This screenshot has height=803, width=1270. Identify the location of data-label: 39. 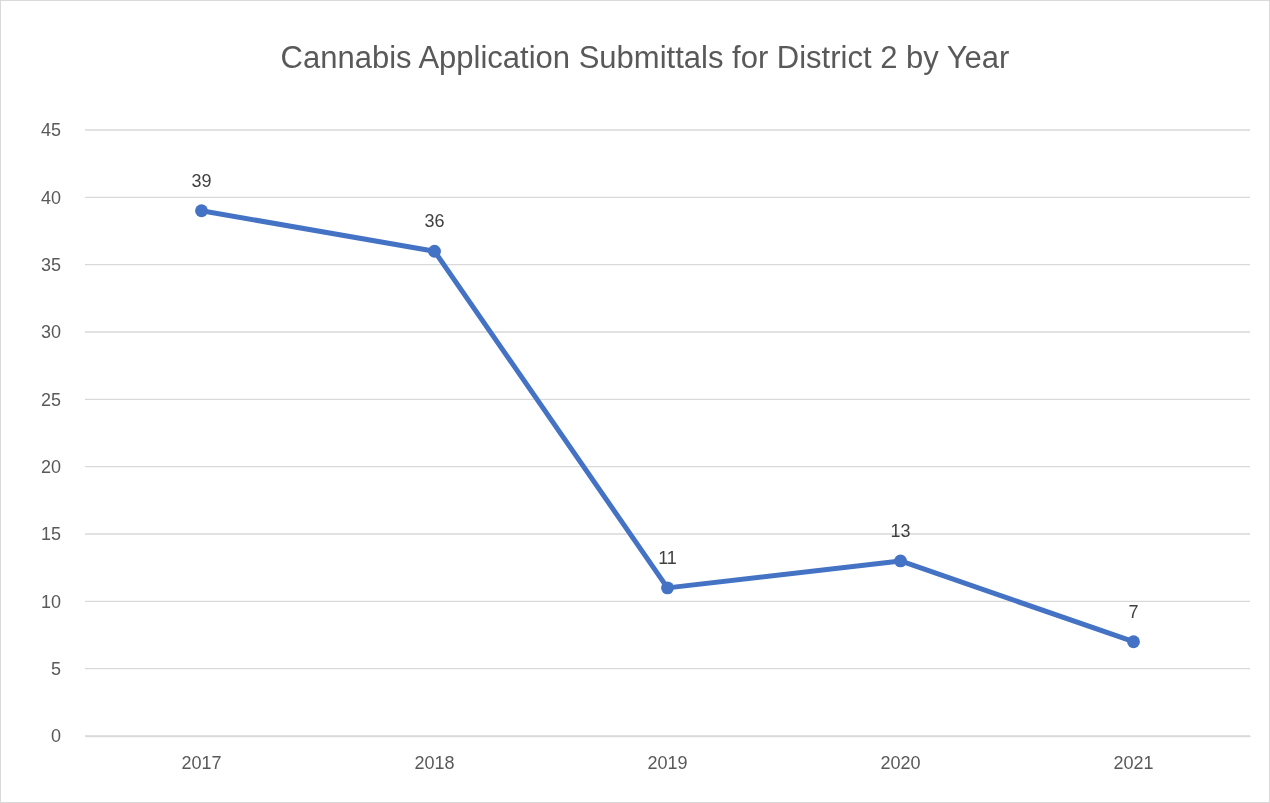
(201, 180).